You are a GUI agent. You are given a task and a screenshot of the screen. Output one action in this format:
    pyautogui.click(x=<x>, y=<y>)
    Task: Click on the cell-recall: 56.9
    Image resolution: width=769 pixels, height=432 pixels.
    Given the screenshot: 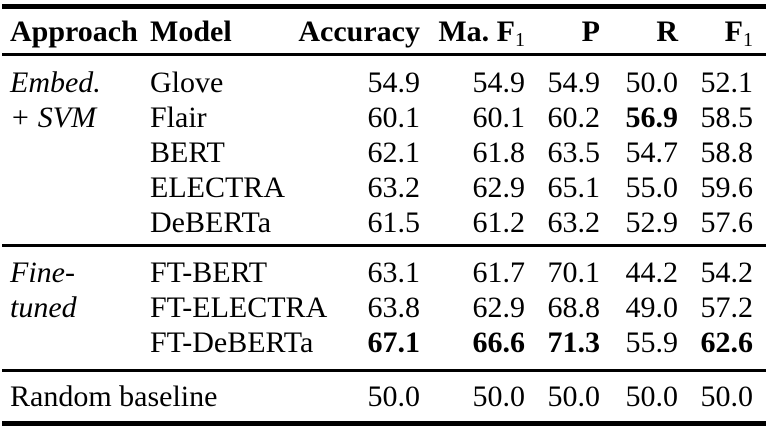 What is the action you would take?
    pyautogui.click(x=652, y=117)
    